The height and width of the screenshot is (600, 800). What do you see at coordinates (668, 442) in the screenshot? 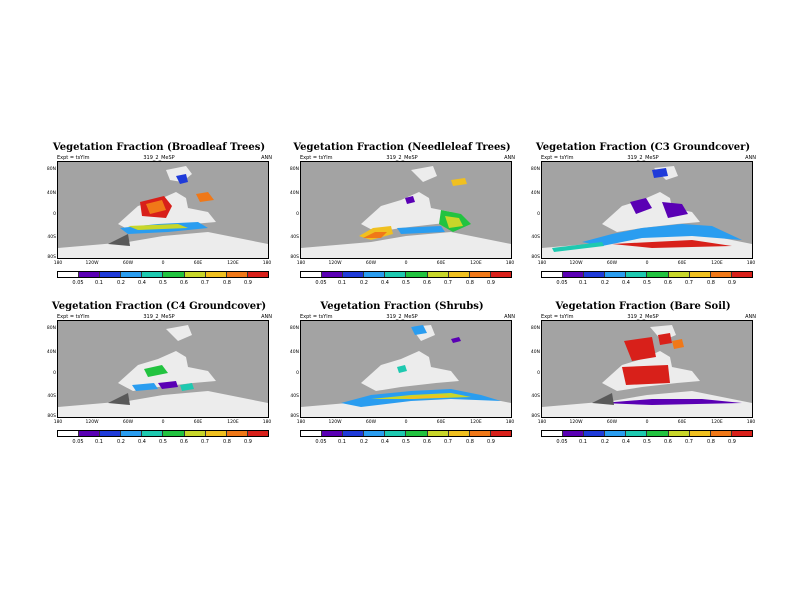
I see `colorbar-label: 0.6` at bounding box center [668, 442].